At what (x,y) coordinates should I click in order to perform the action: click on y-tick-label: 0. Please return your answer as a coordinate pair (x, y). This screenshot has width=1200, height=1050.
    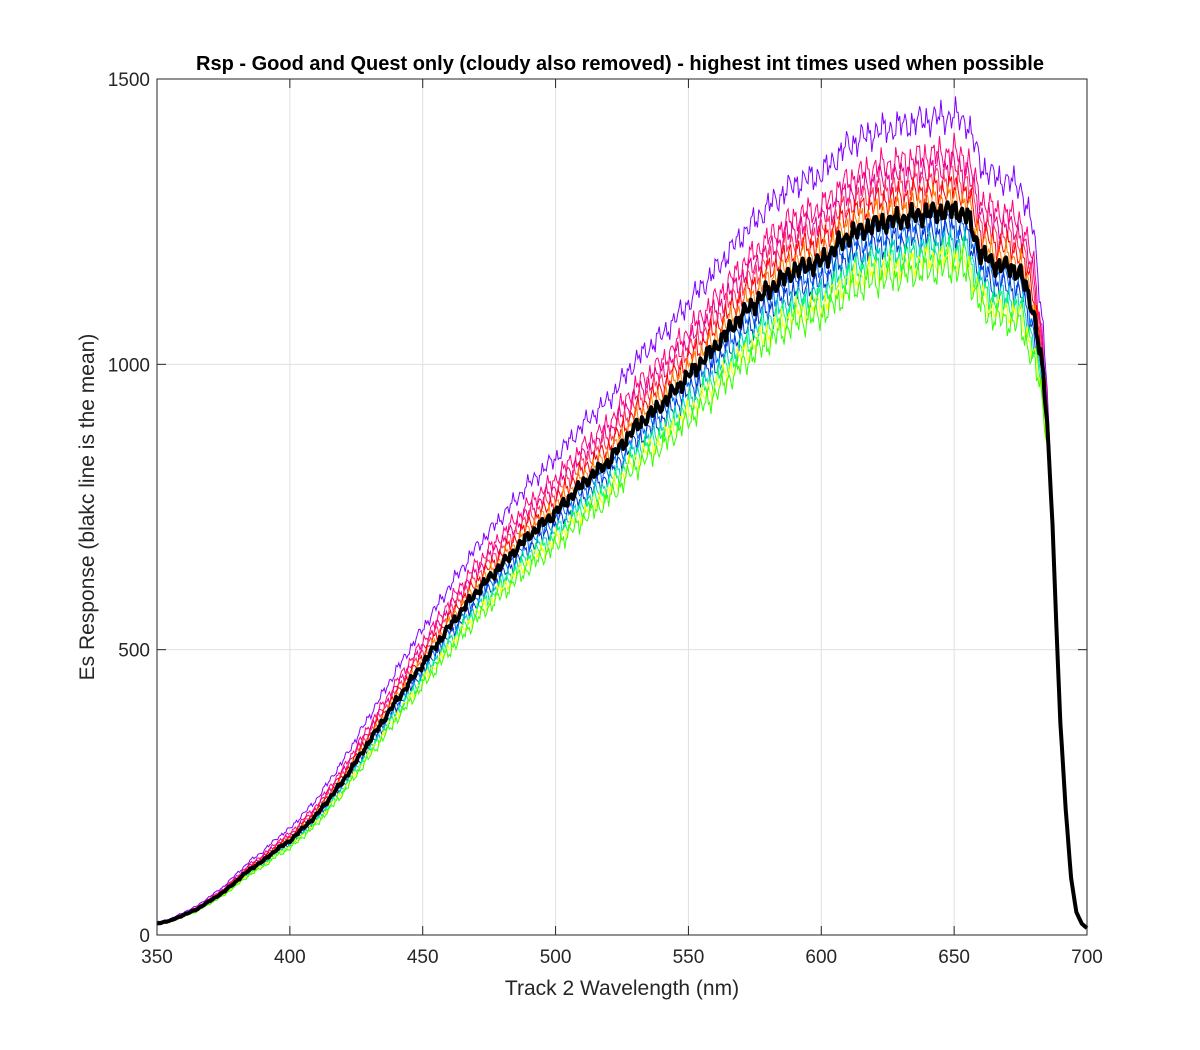
    Looking at the image, I should click on (144, 936).